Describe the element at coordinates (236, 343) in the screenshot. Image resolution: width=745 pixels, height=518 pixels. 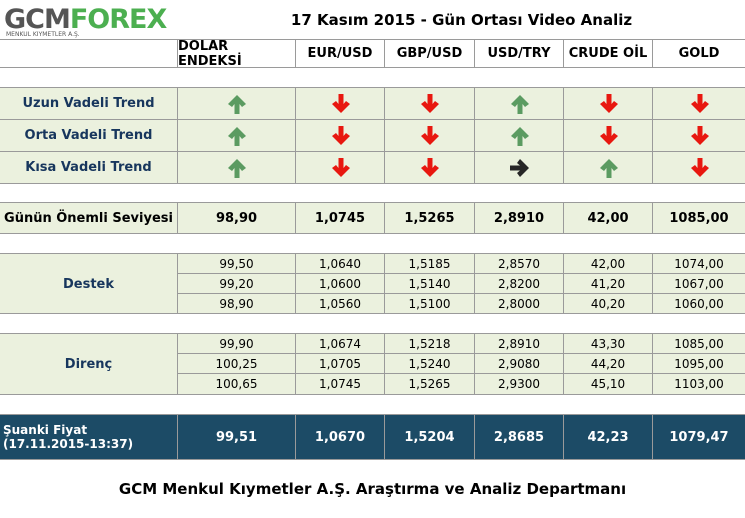
I see `resistance-value: 99,90` at that location.